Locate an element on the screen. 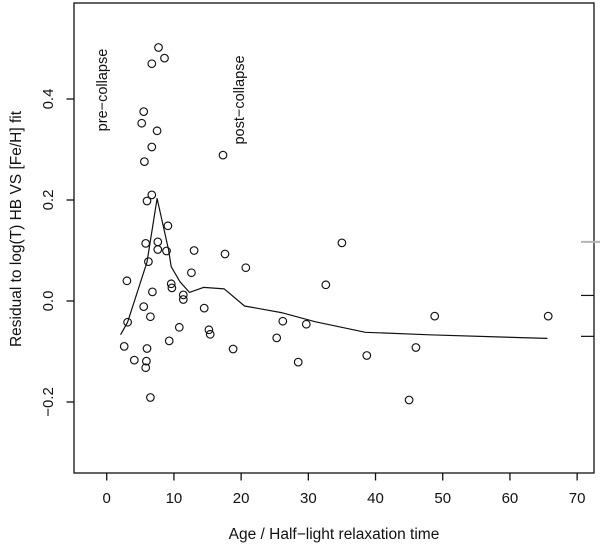 This screenshot has width=600, height=546. y-tick-label: 0.0 is located at coordinates (48, 301).